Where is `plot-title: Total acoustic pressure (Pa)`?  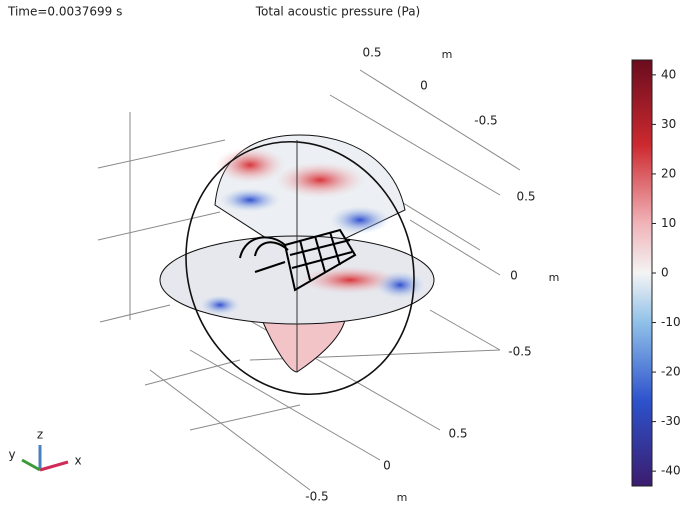 plot-title: Total acoustic pressure (Pa) is located at coordinates (338, 12).